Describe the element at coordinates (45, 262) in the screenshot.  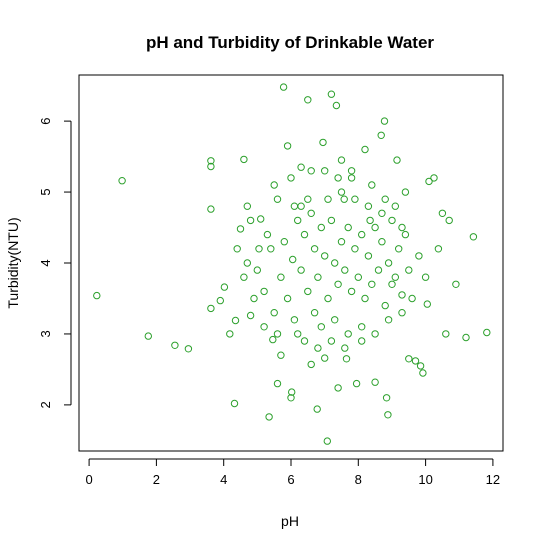
I see `y-tick-label: 4` at that location.